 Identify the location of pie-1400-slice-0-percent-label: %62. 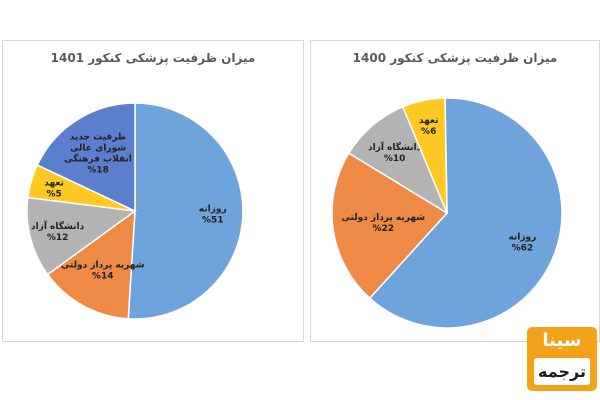
(523, 248).